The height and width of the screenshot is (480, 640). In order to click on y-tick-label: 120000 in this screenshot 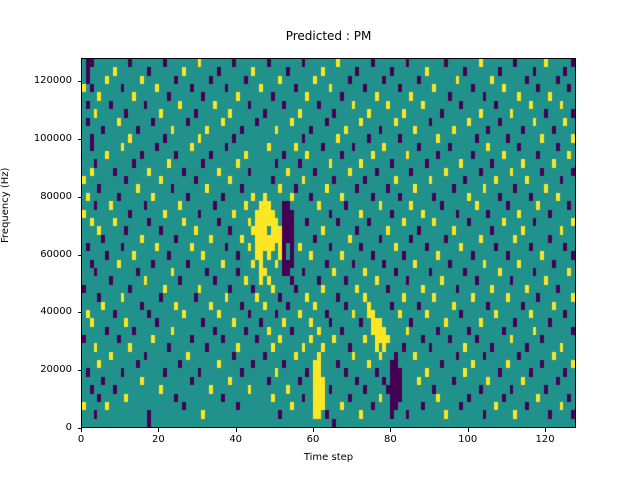, I will do `click(52, 81)`.